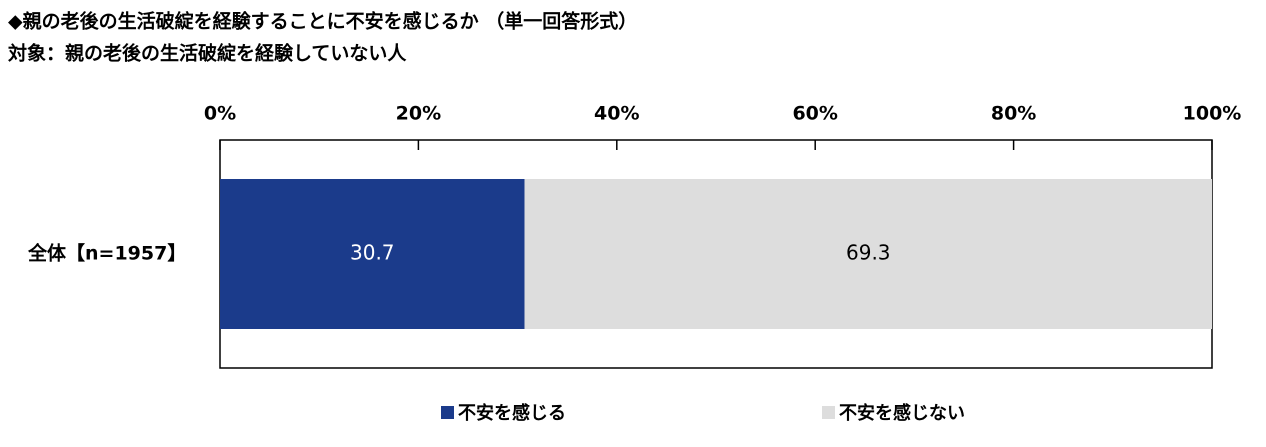 This screenshot has width=1266, height=447. I want to click on data-label: 30.7, so click(372, 253).